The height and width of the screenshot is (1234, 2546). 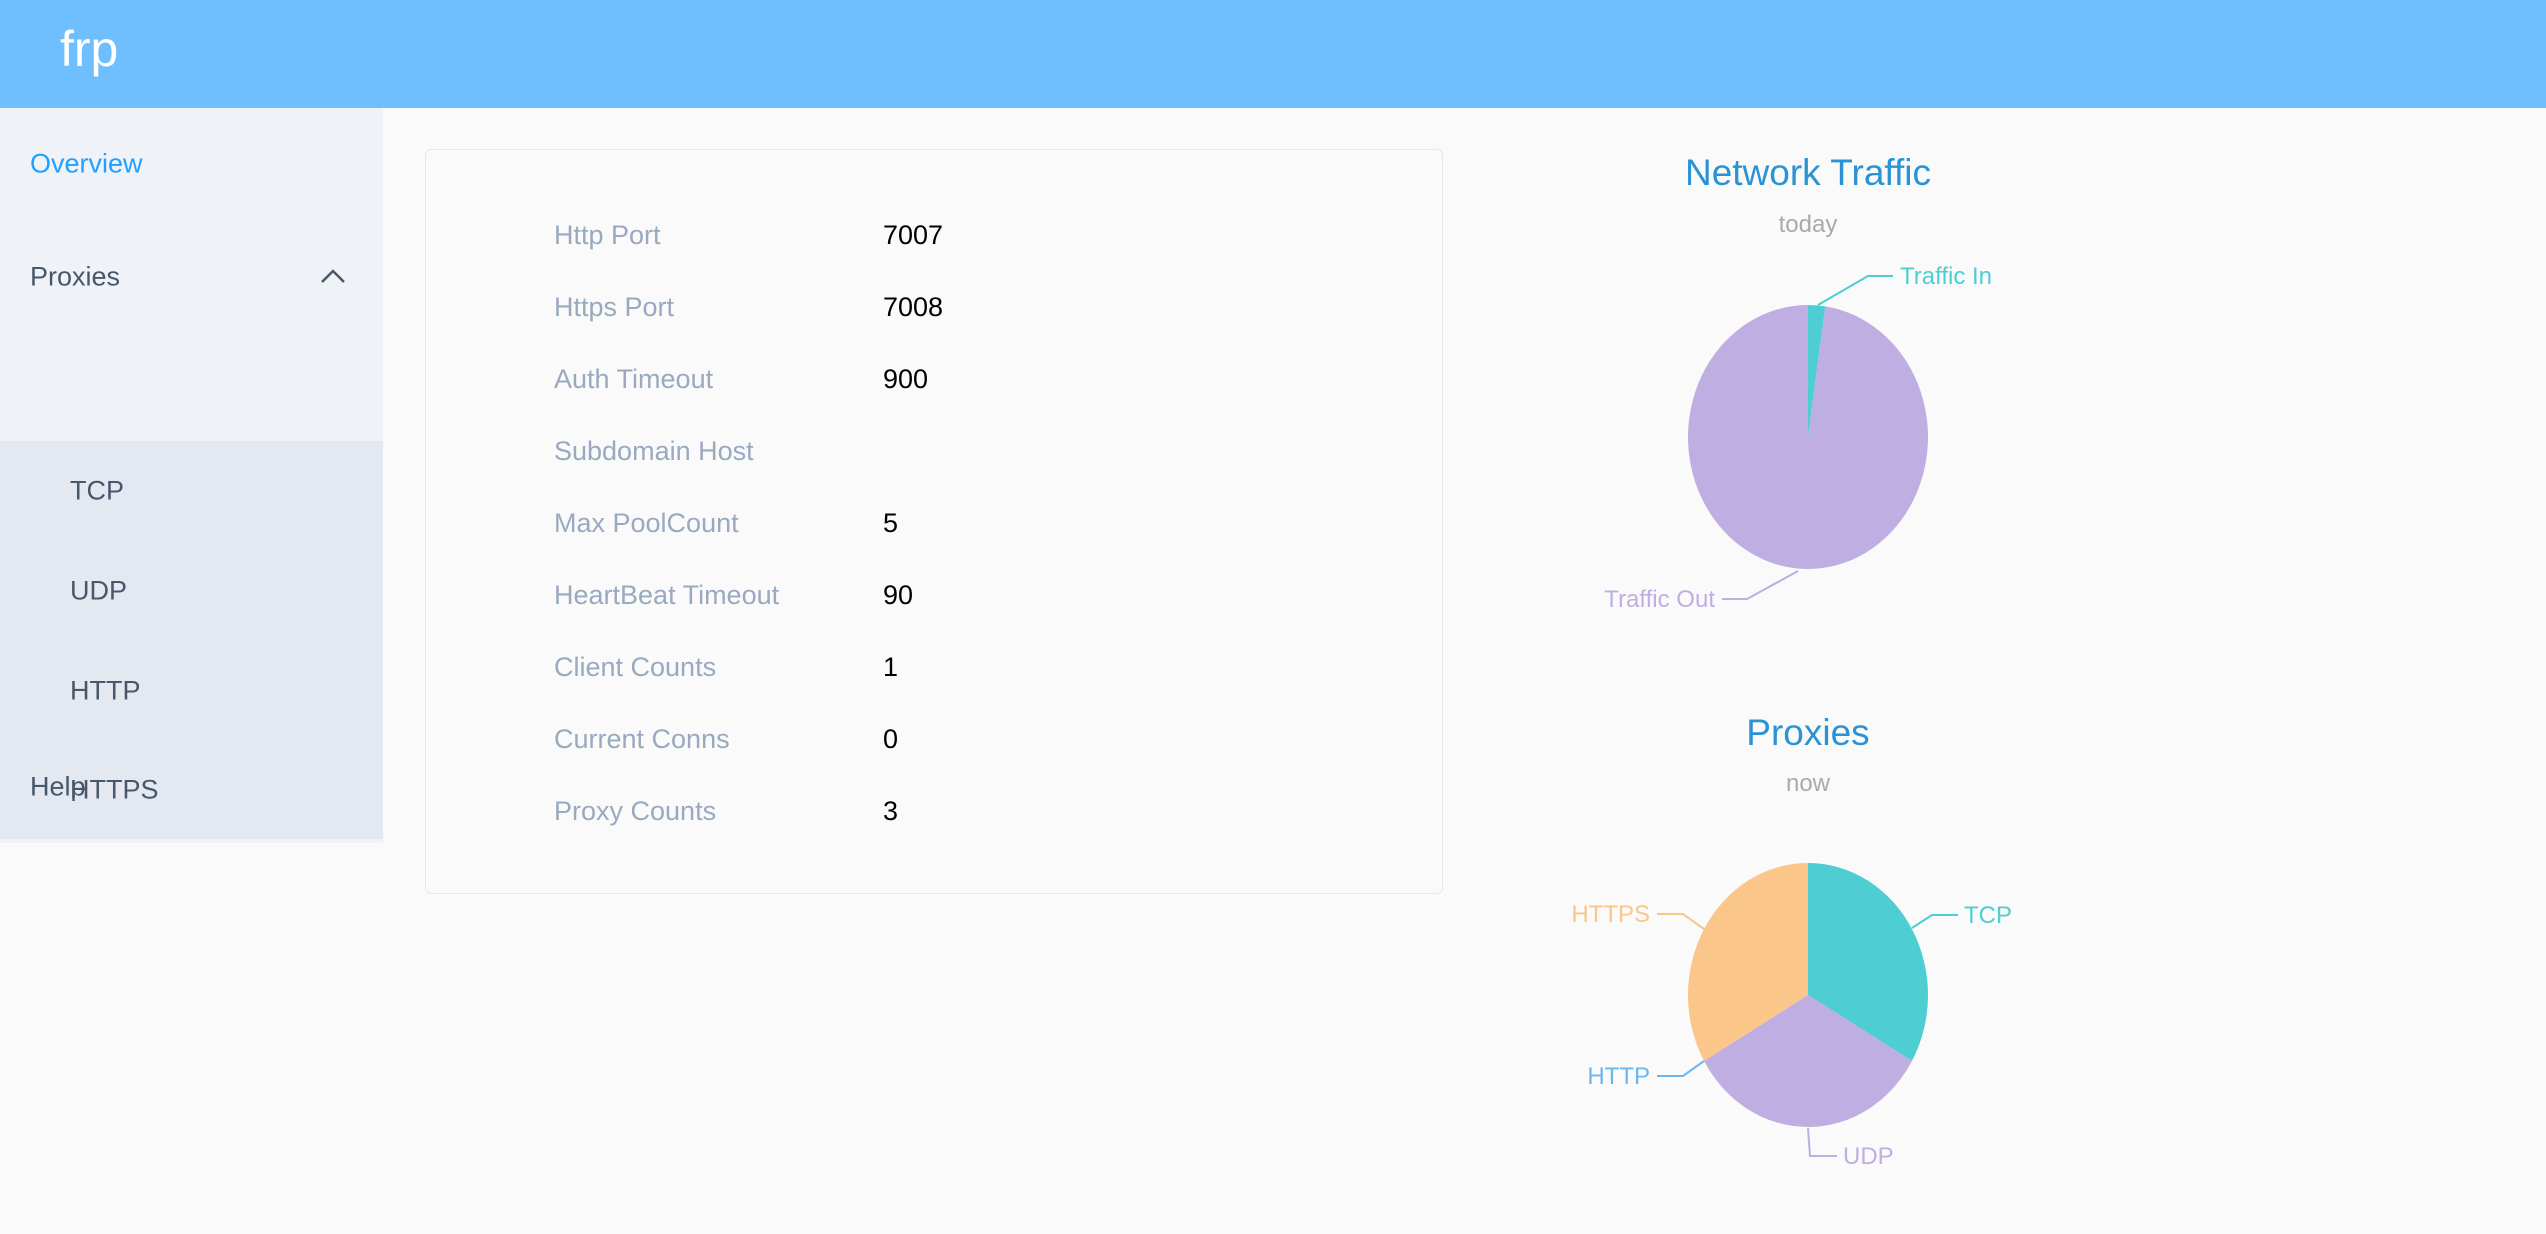 I want to click on sidebar-item-label: Help, so click(x=58, y=786).